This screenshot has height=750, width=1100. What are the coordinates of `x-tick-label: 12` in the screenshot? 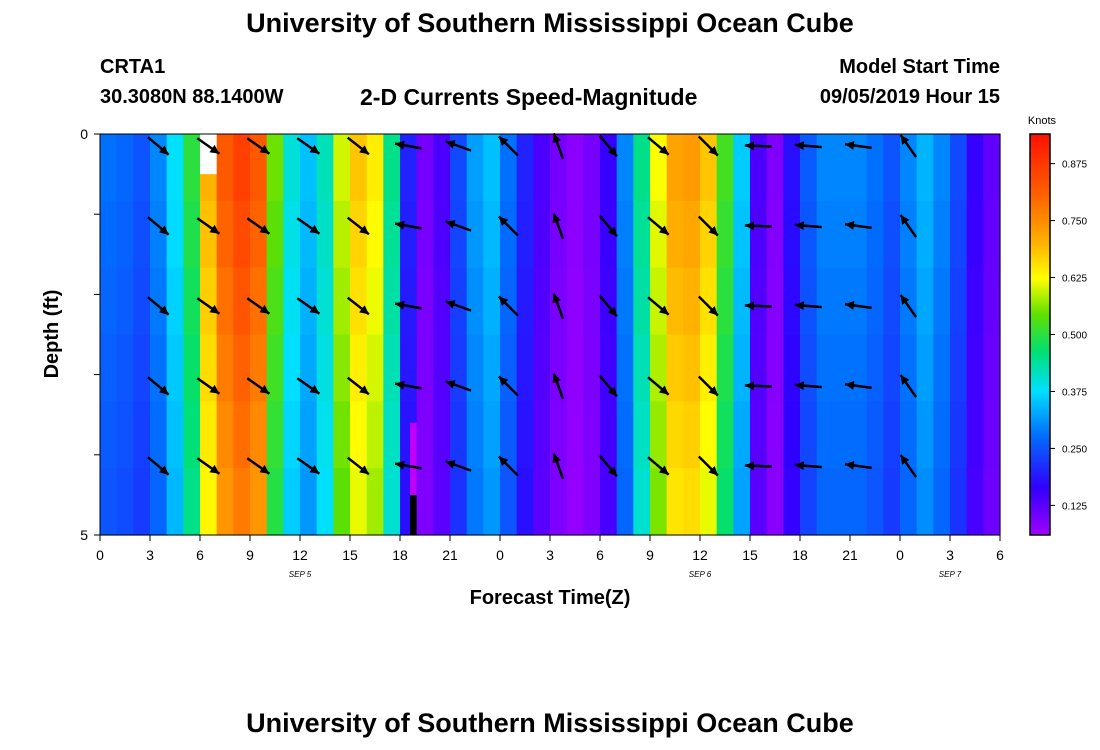 It's located at (300, 555).